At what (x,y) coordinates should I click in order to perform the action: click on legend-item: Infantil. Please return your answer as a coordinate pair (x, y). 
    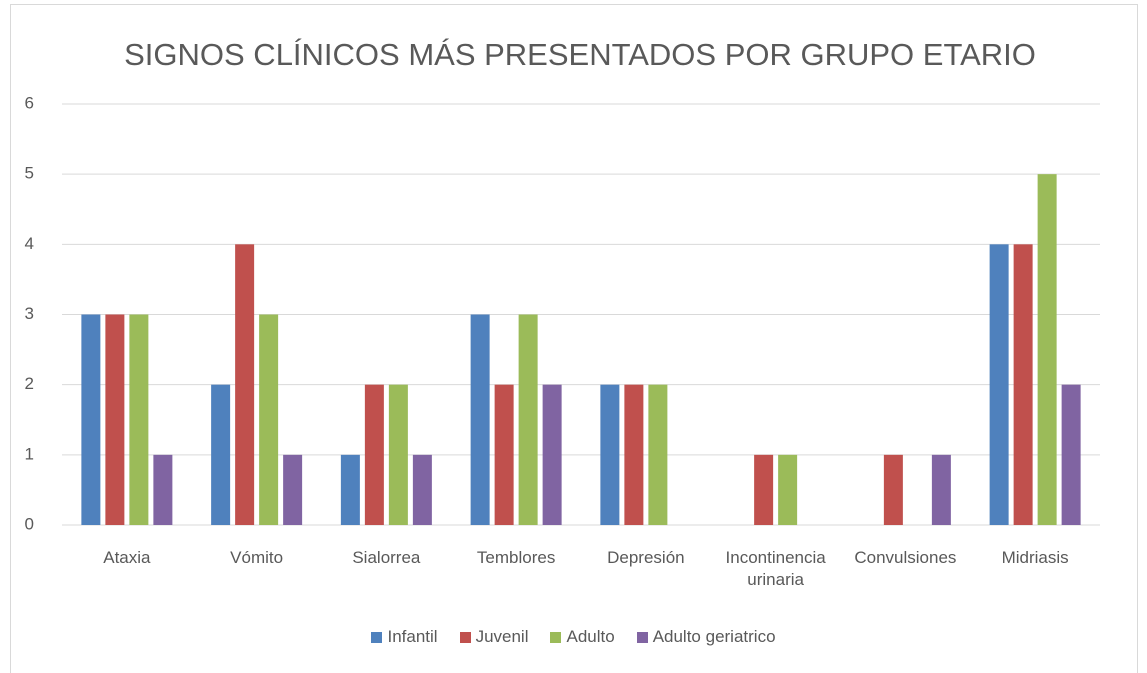
    Looking at the image, I should click on (404, 637).